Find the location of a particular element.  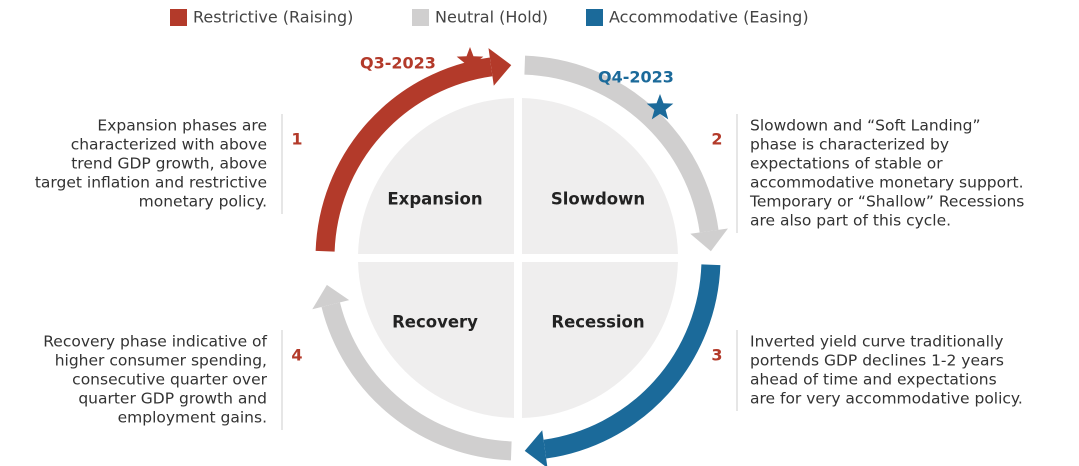

phase-number: 3 is located at coordinates (716, 355).